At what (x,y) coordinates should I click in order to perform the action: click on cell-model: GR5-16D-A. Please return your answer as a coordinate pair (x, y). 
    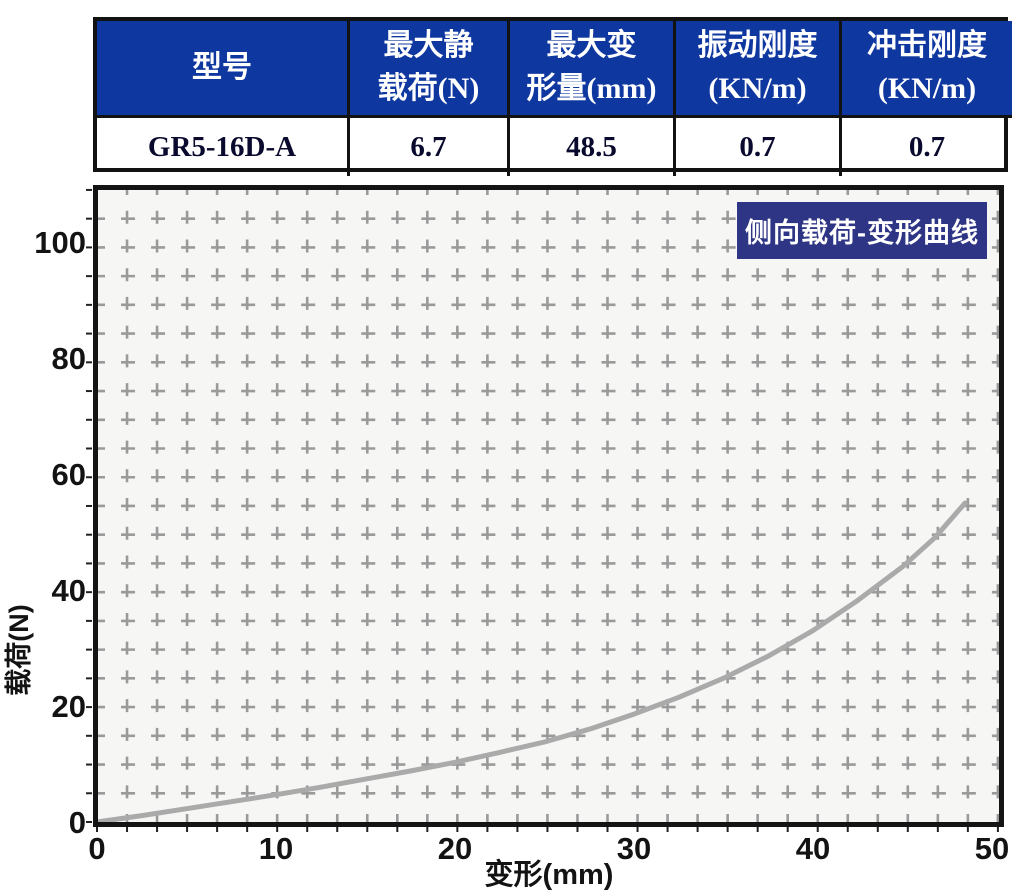
    Looking at the image, I should click on (223, 147).